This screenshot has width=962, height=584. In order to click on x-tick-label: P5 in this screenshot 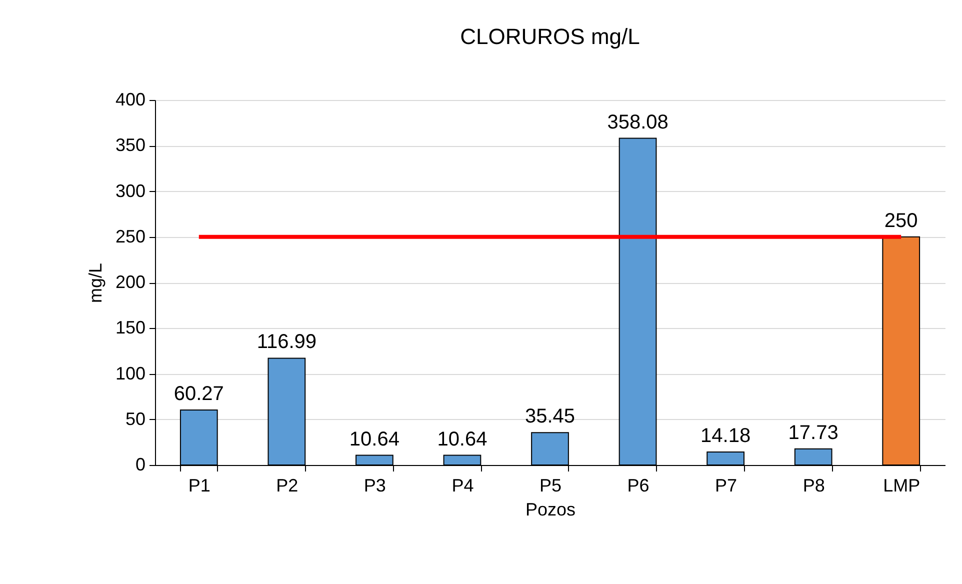, I will do `click(550, 486)`.